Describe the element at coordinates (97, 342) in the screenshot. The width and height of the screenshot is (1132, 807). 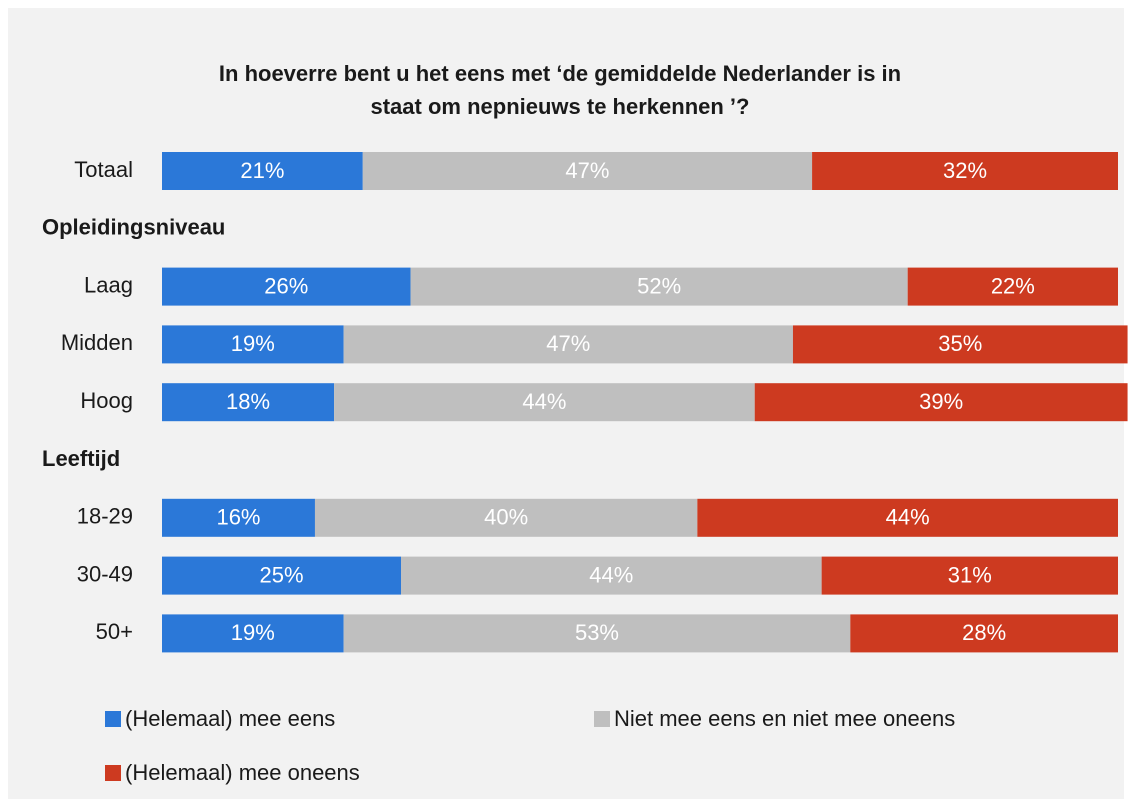
I see `y-tick-label: Midden` at that location.